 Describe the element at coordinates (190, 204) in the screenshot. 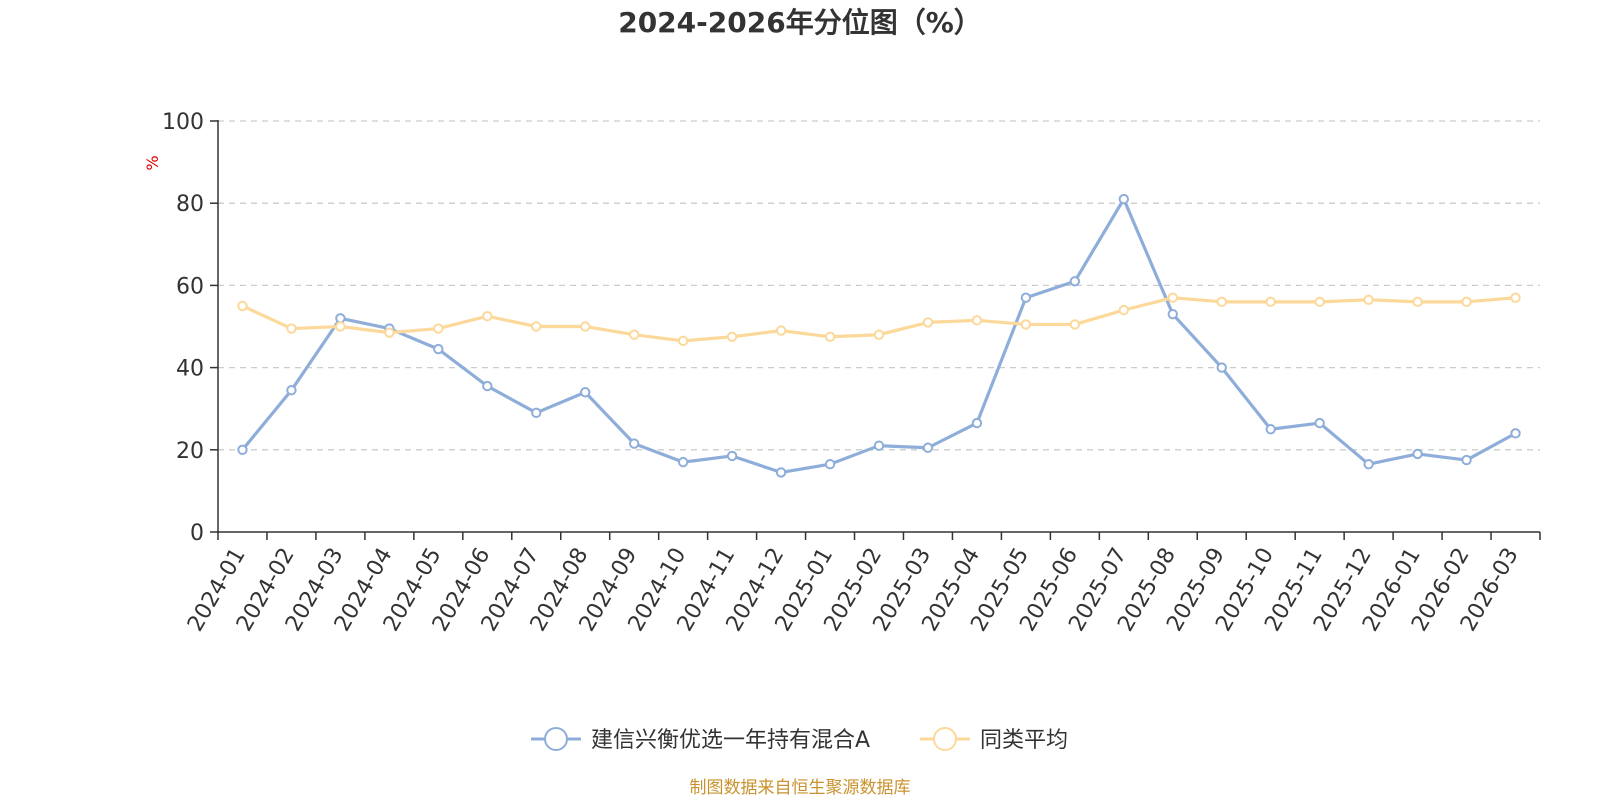

I see `y-tick-label: 80` at that location.